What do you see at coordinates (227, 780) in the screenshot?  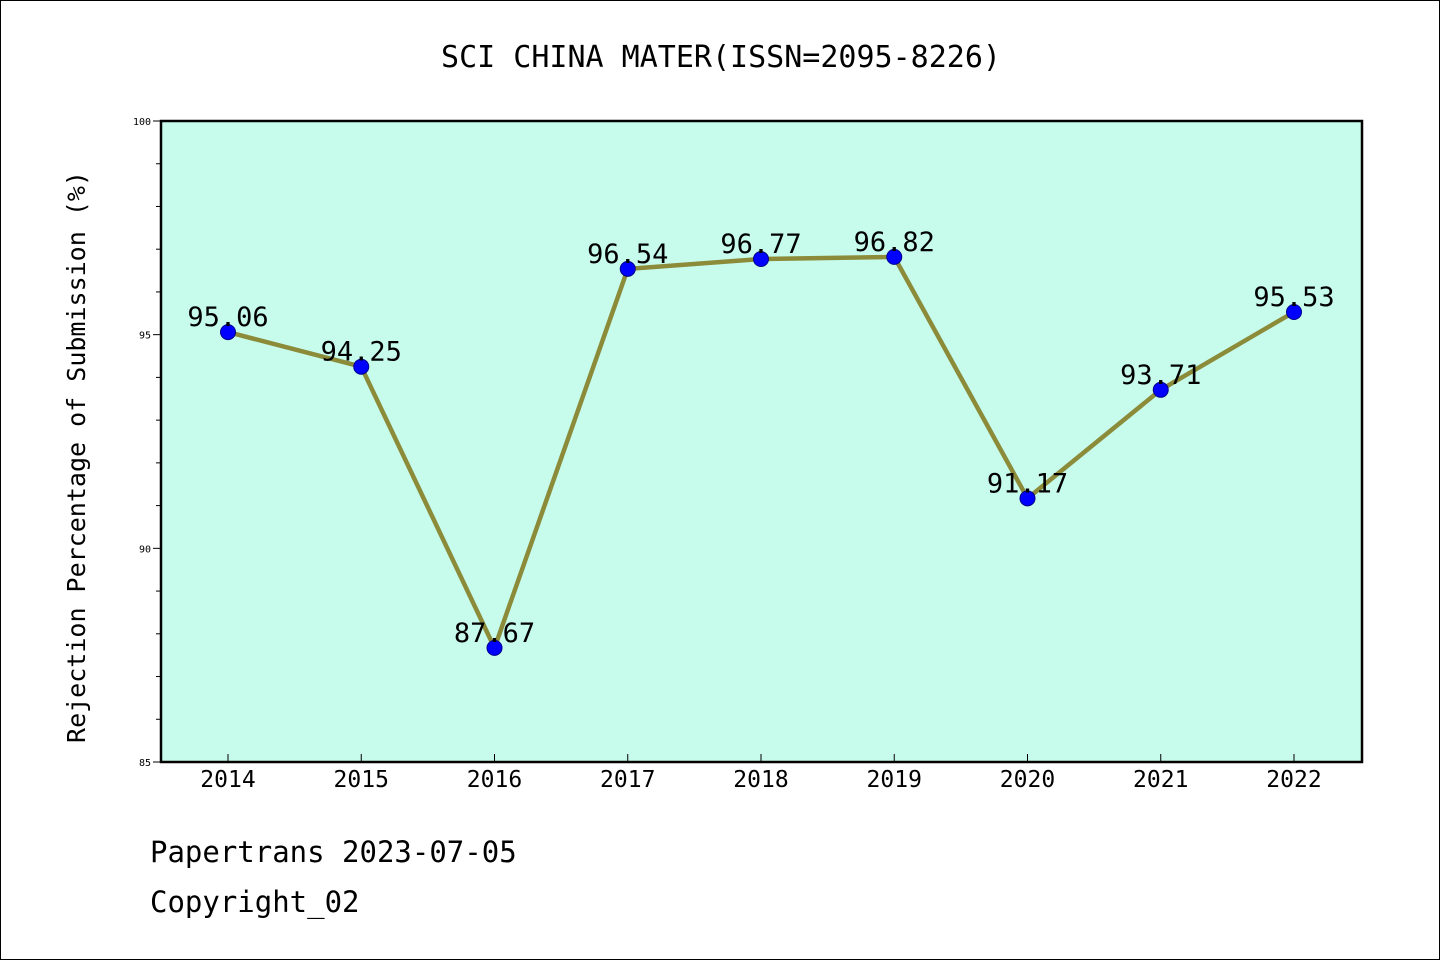 I see `x-tick-label: 2014` at bounding box center [227, 780].